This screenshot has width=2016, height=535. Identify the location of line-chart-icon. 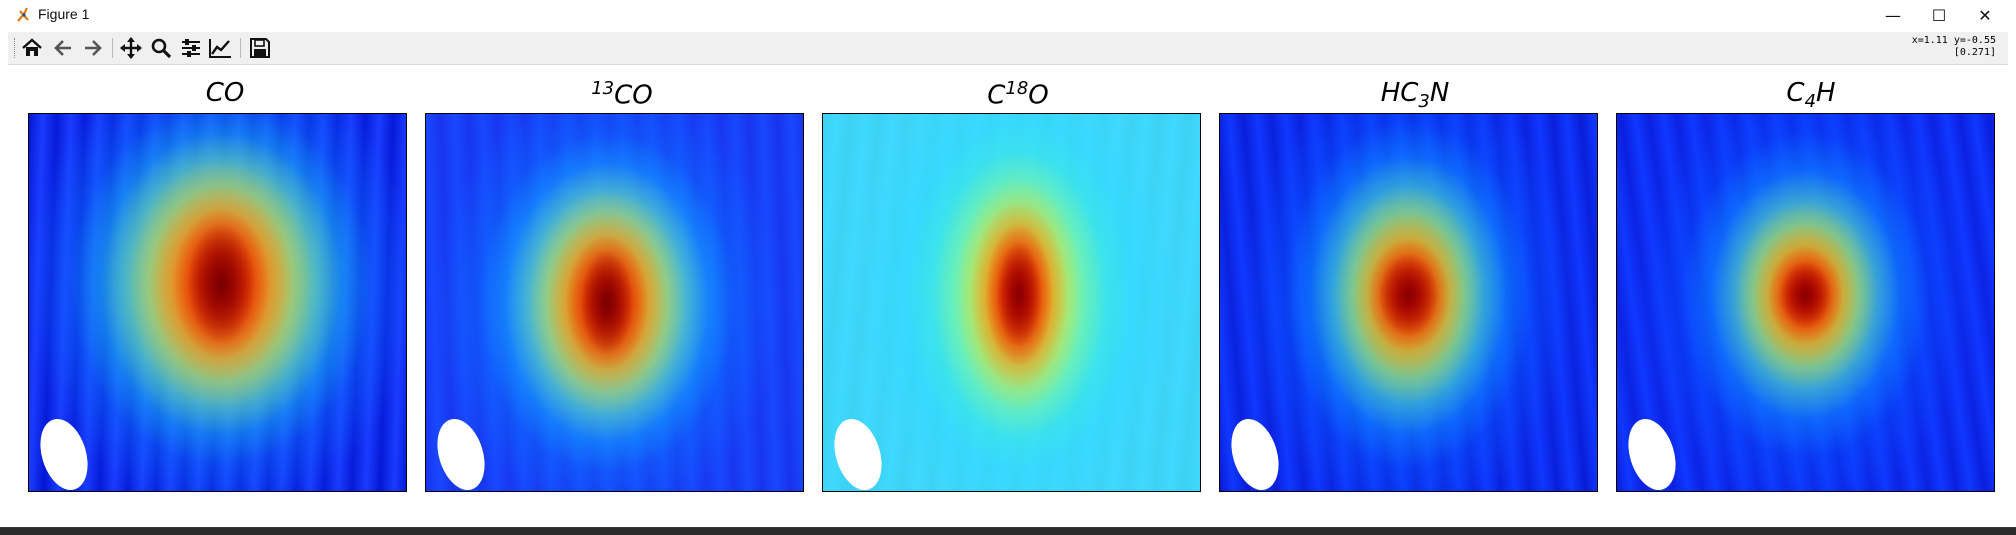
(220, 48).